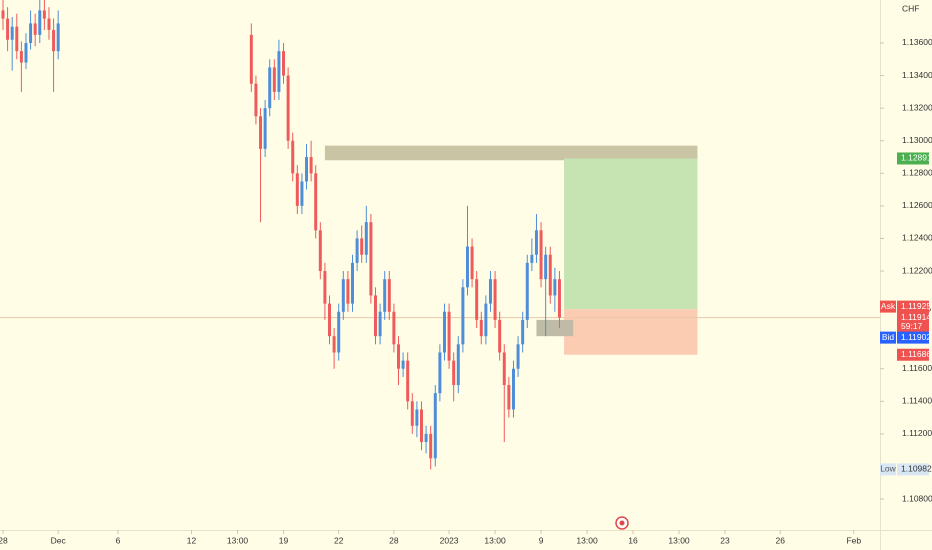 The height and width of the screenshot is (550, 932). I want to click on price-tag-label: Bid, so click(888, 337).